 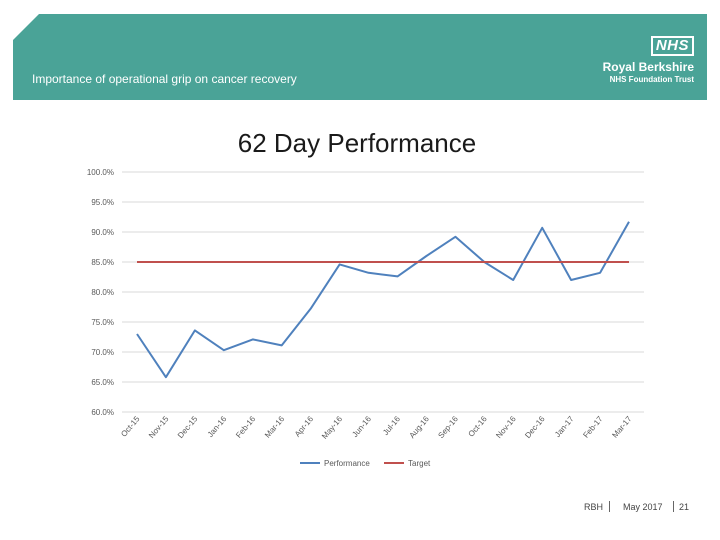 I want to click on x-tick-label: Nov-16, so click(x=506, y=427).